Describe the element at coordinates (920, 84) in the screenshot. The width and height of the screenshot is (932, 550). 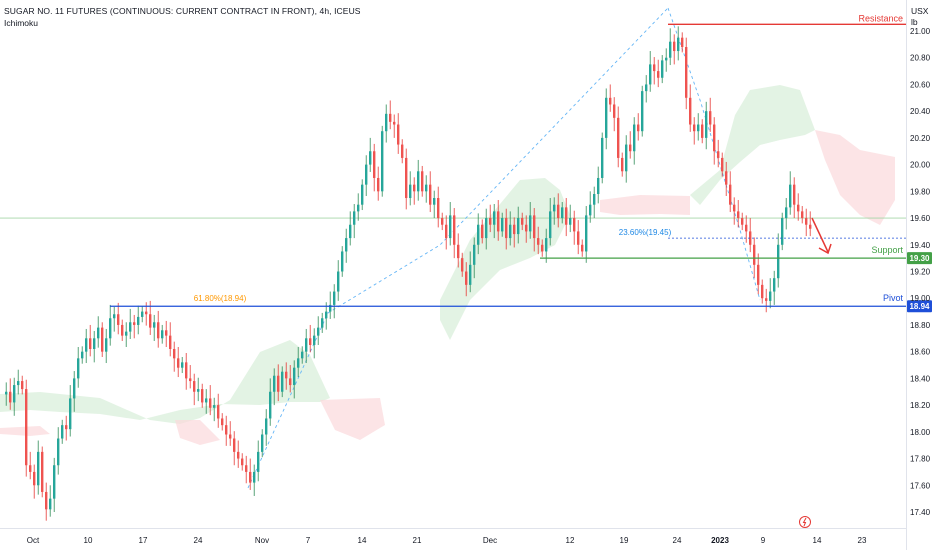
I see `y-tick-label: 20.60` at that location.